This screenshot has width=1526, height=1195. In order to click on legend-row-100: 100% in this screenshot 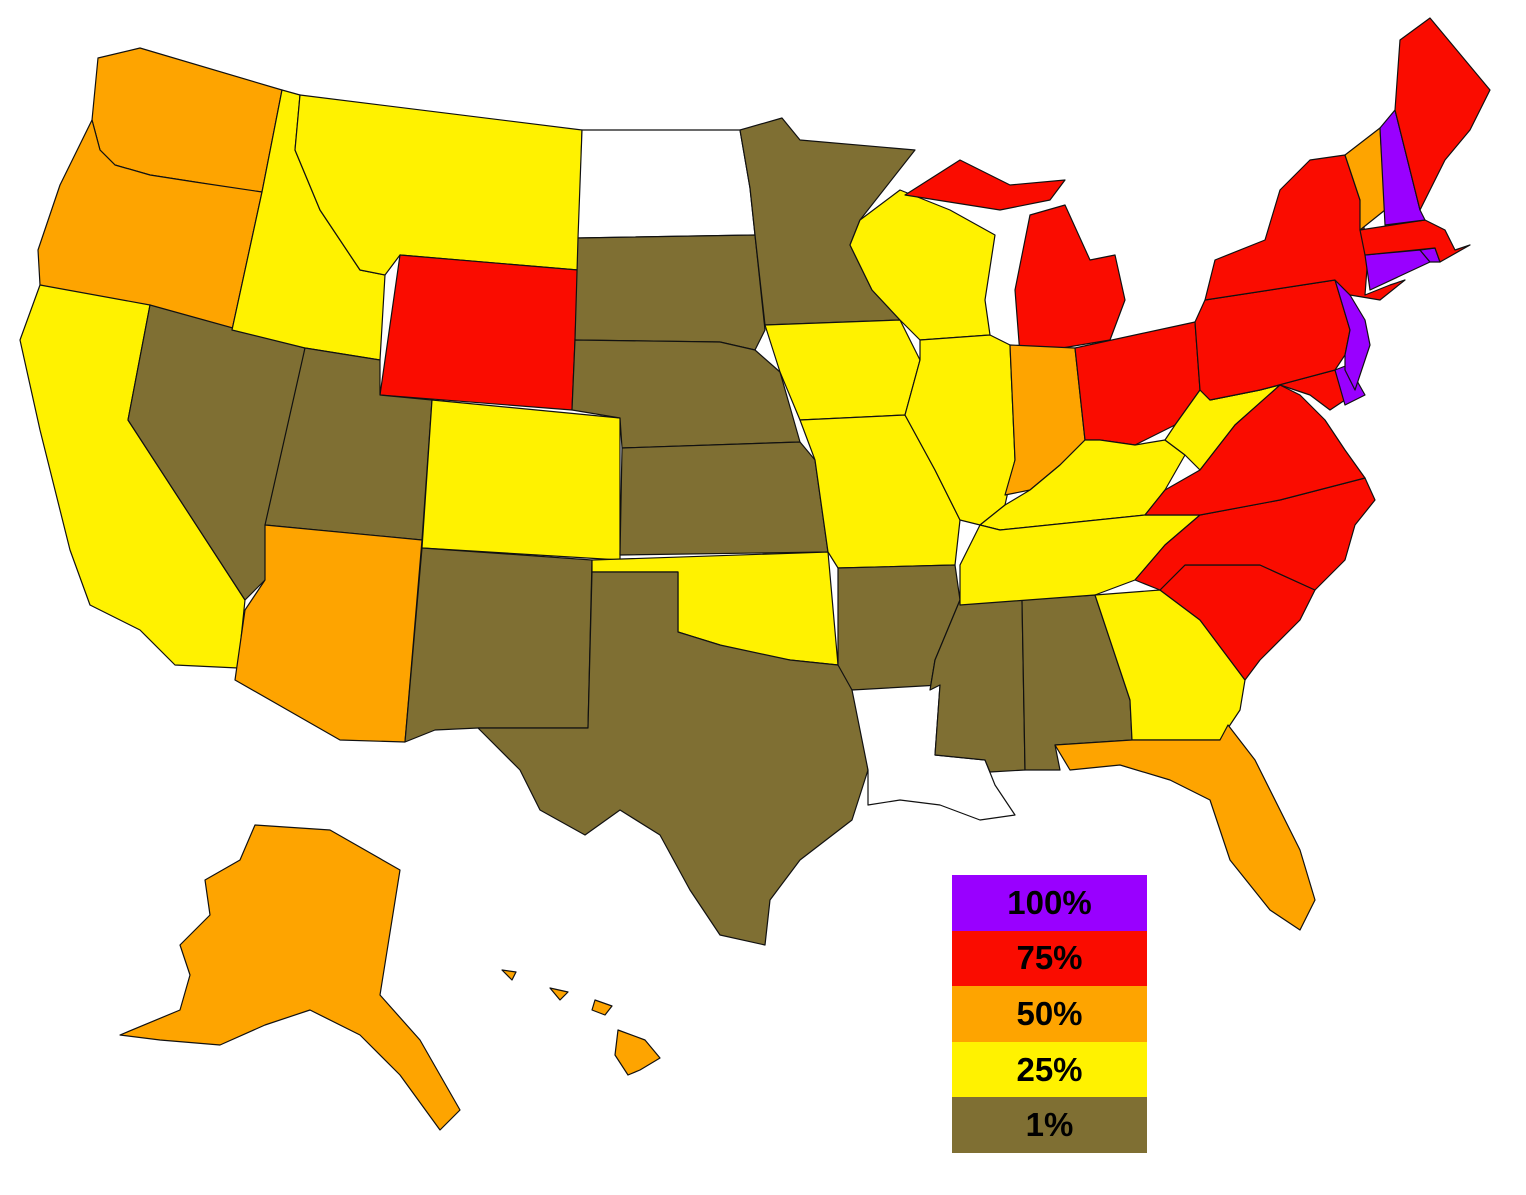, I will do `click(1049, 903)`.